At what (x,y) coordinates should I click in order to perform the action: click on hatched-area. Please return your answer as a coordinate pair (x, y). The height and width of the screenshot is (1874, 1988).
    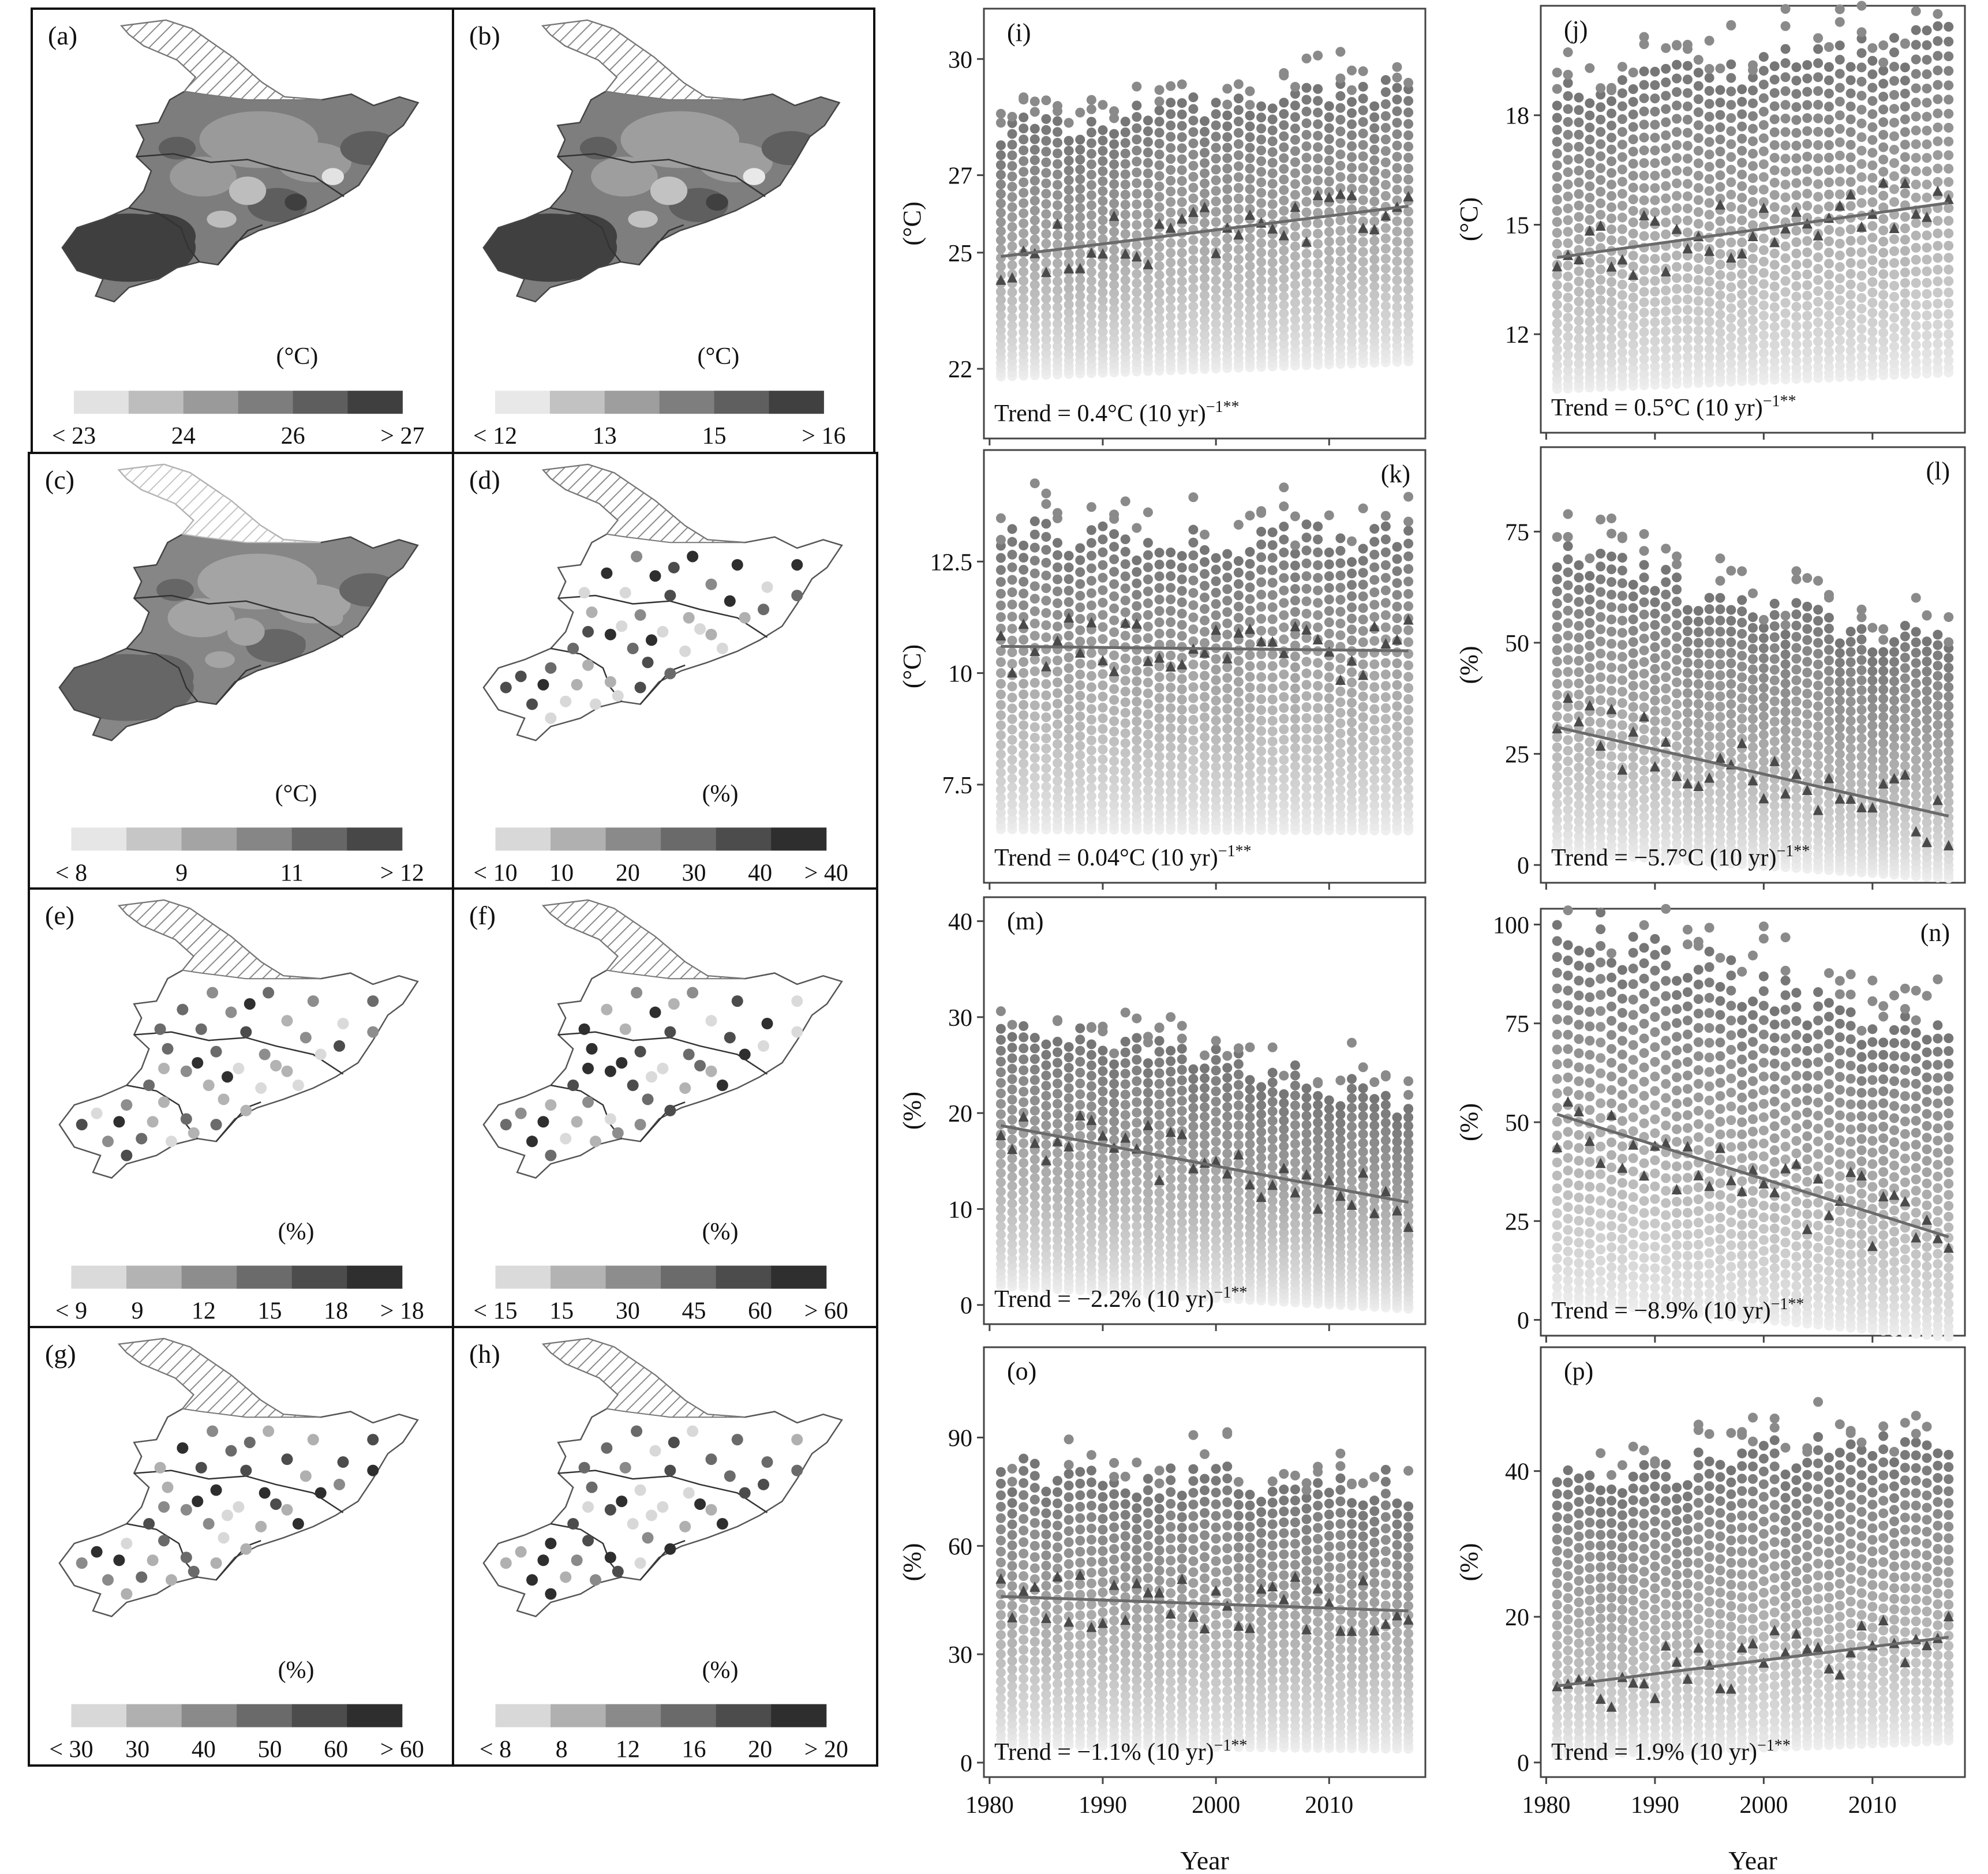
    Looking at the image, I should click on (219, 503).